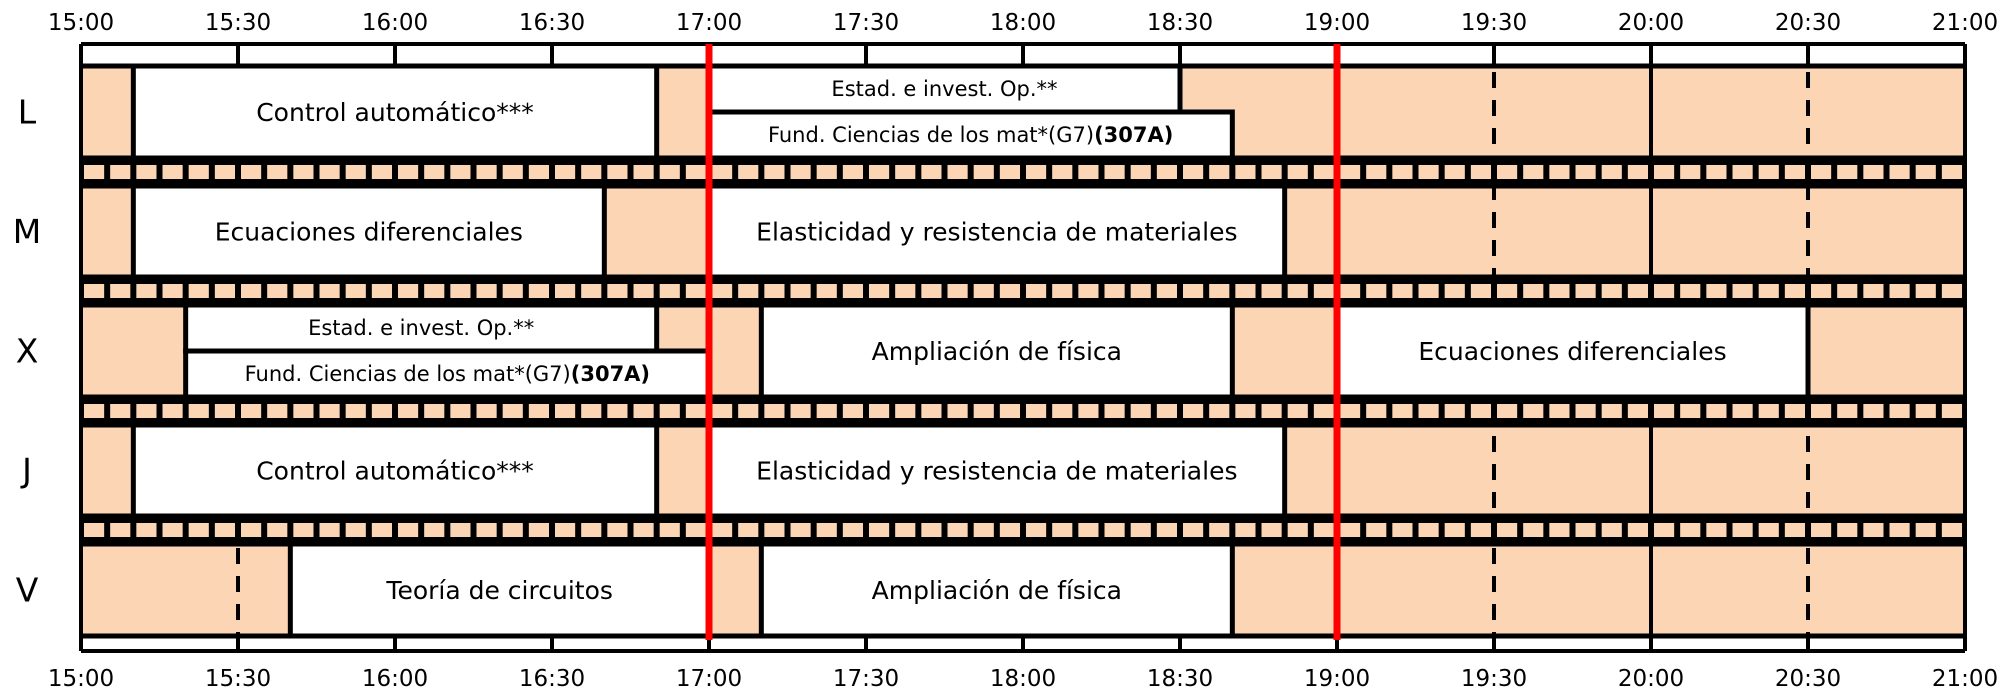 The height and width of the screenshot is (694, 2008). Describe the element at coordinates (498, 590) in the screenshot. I see `course-name: Teoría de circuitos` at that location.